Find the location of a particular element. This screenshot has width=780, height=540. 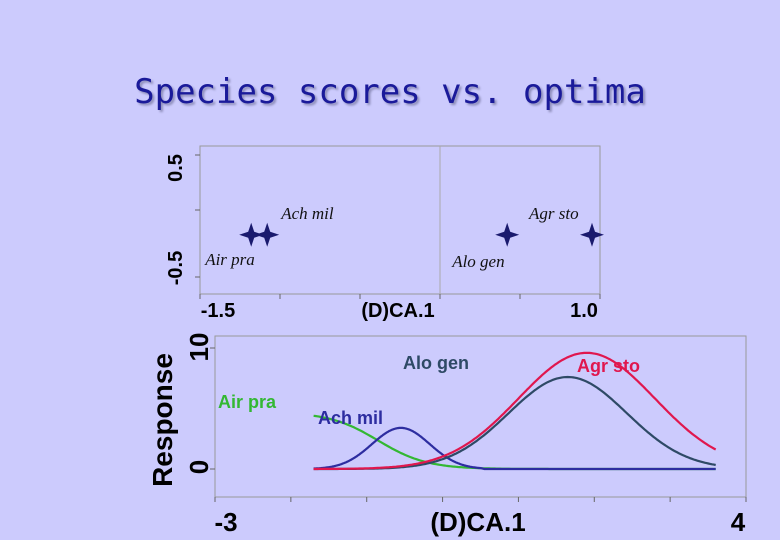

response-y-tick-bottom: 0 is located at coordinates (199, 467).